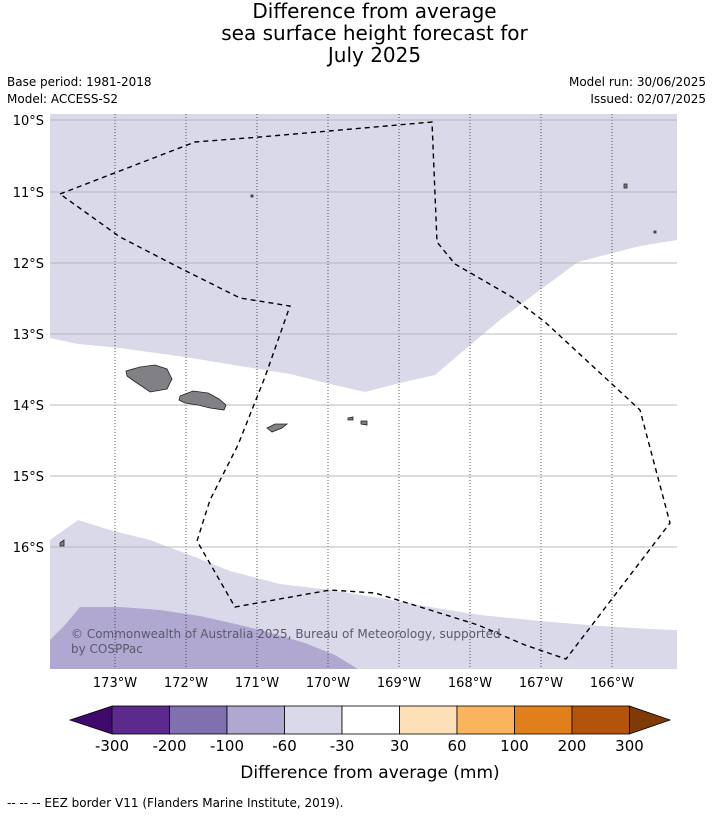  Describe the element at coordinates (28, 121) in the screenshot. I see `lat-label: 10°S` at that location.